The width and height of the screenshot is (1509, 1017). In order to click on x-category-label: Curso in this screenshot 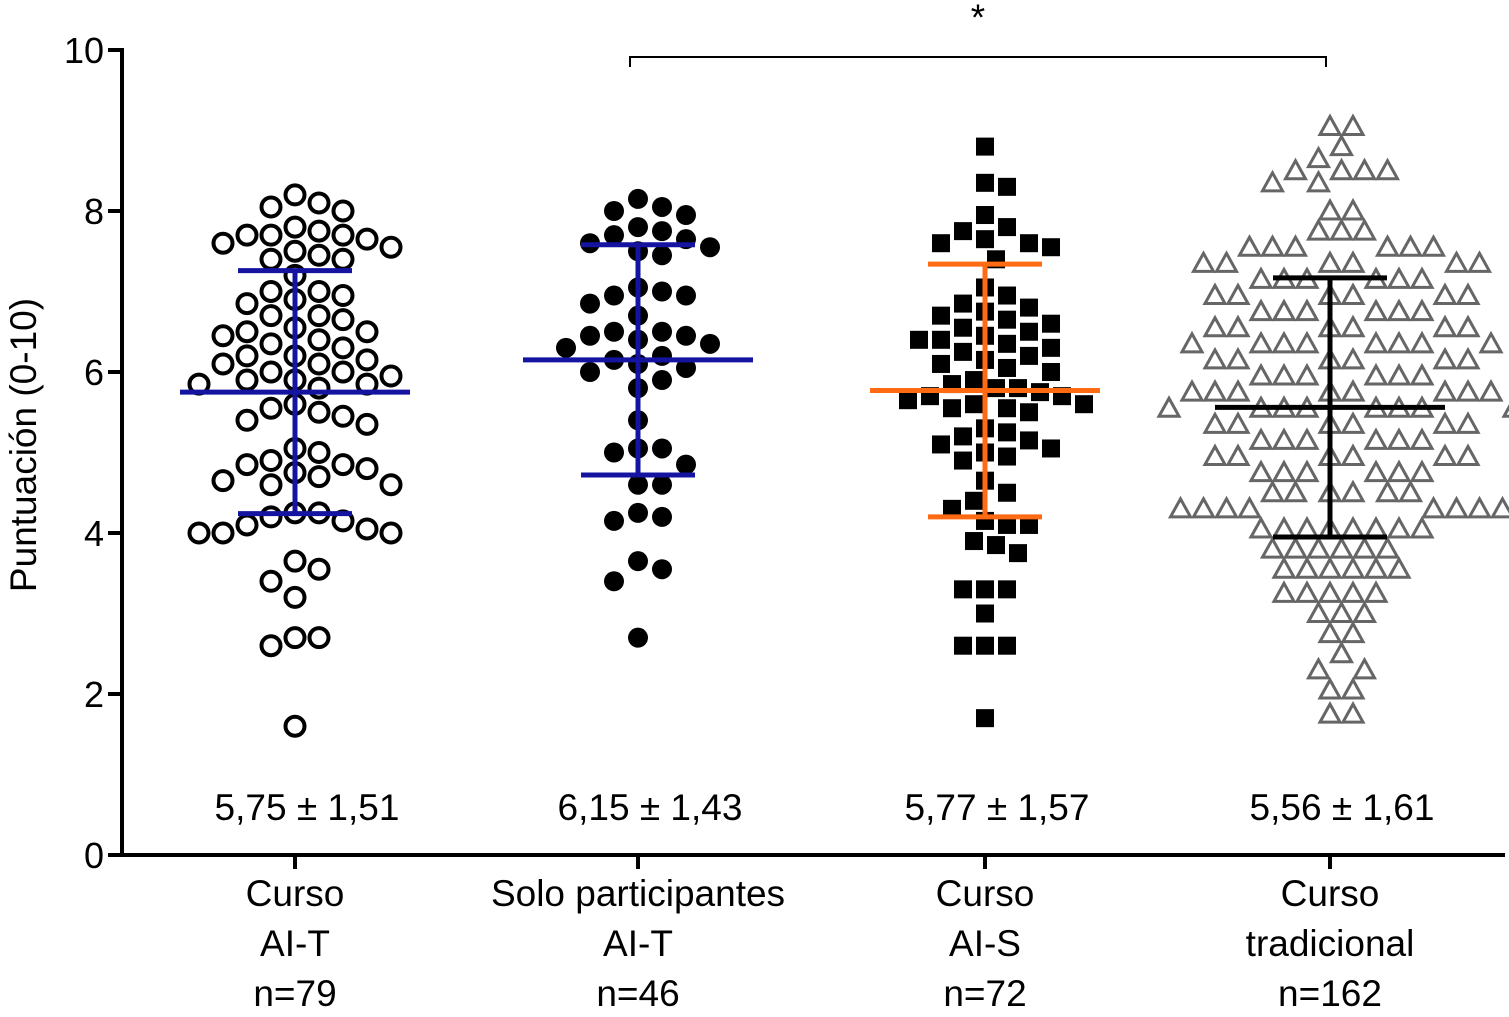, I will do `click(985, 893)`.